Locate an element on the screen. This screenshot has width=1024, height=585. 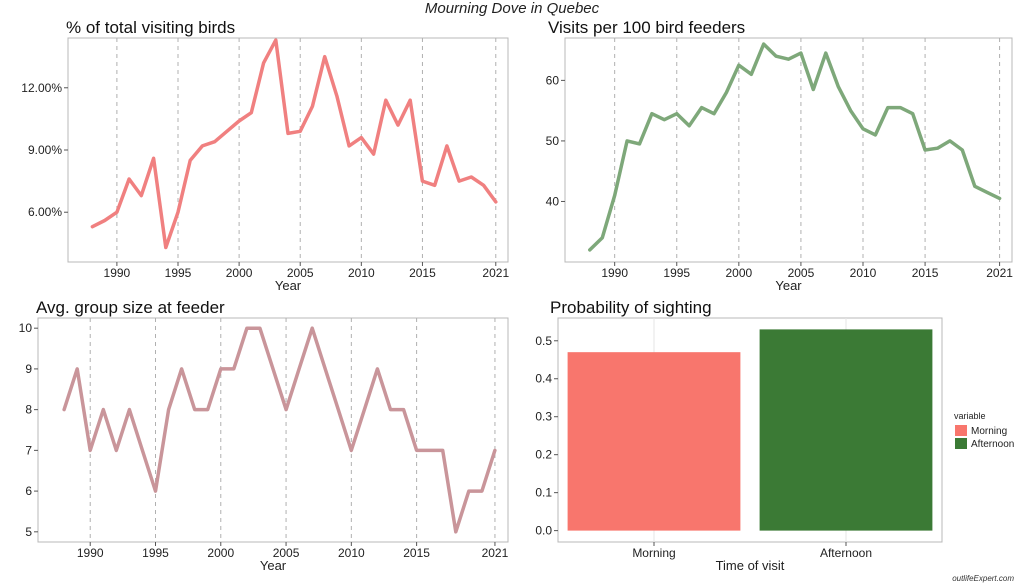
y-tick-label: 10 is located at coordinates (26, 328).